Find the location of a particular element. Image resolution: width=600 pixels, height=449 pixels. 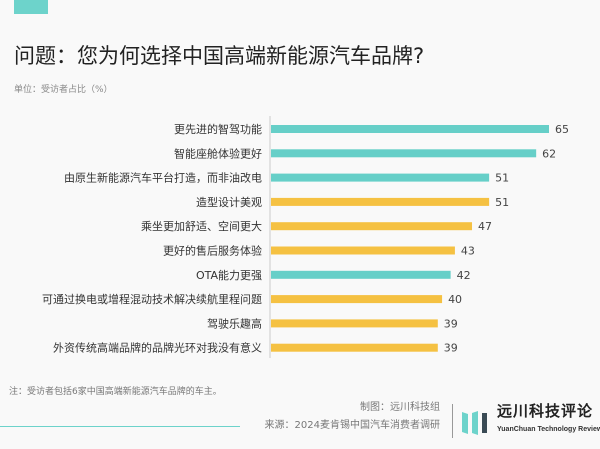

category-label: 外资传统高端品牌的品牌光环对我没有意义 is located at coordinates (157, 348).